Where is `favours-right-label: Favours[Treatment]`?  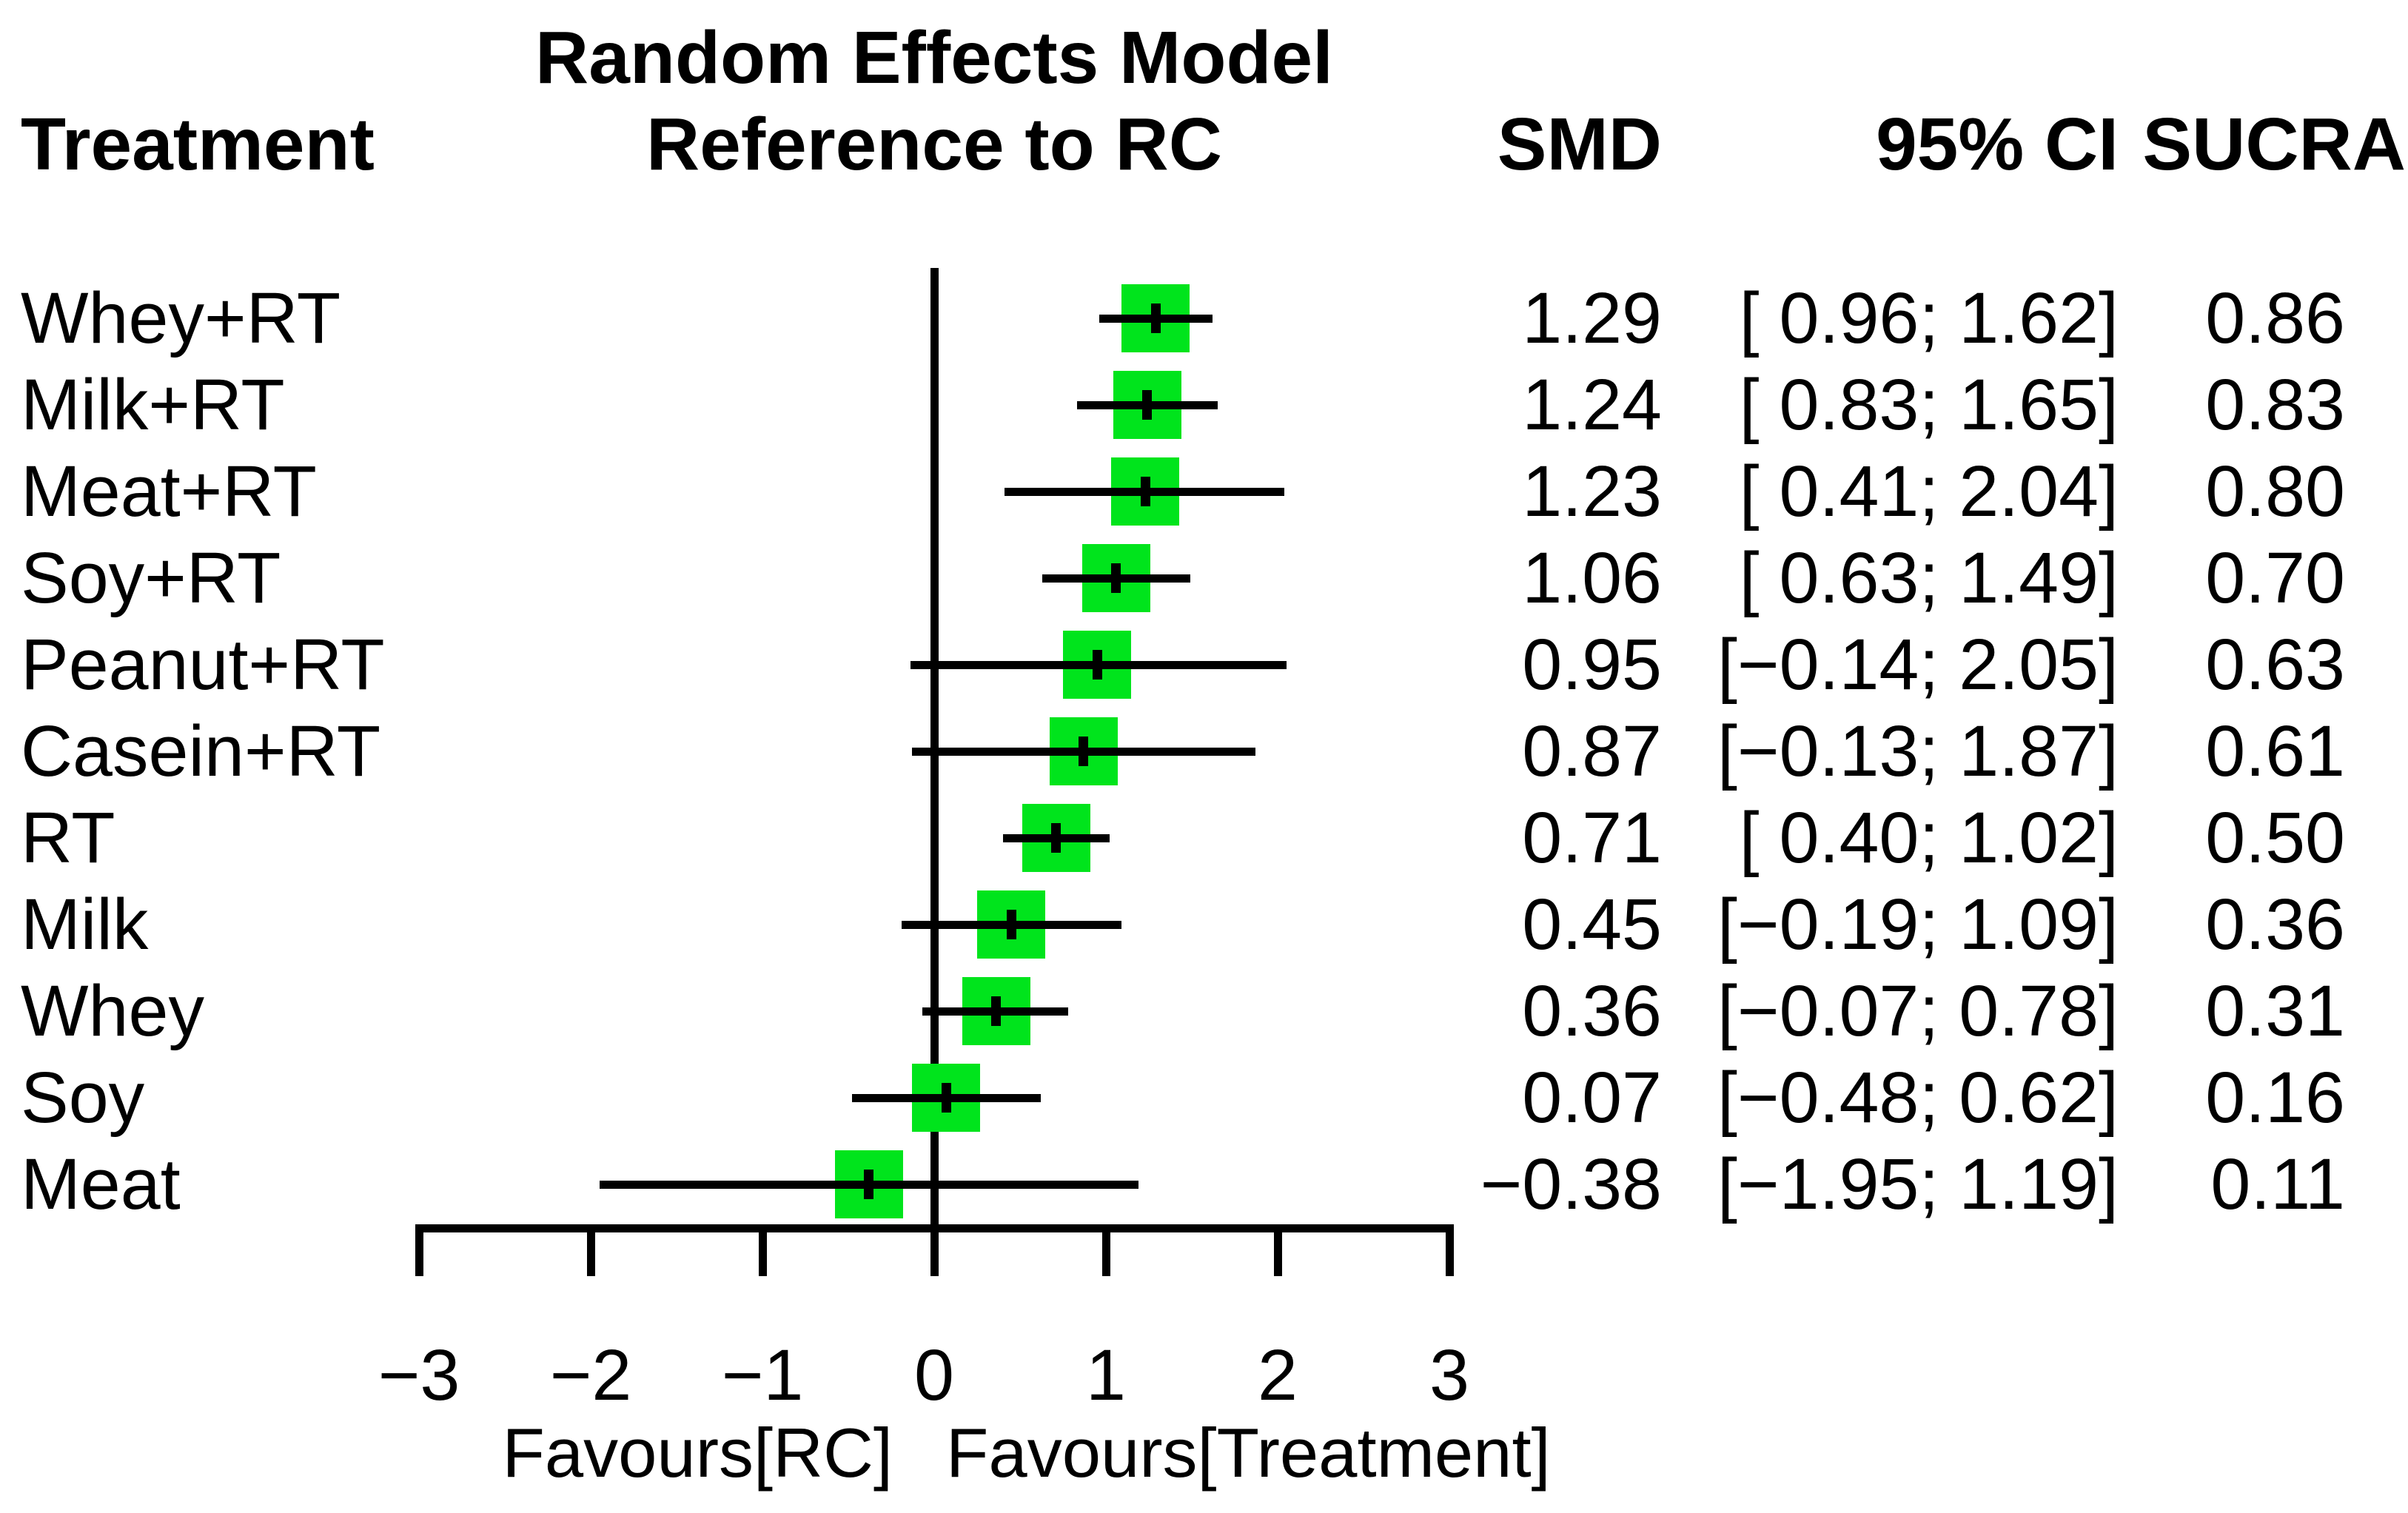 favours-right-label: Favours[Treatment] is located at coordinates (1248, 1453).